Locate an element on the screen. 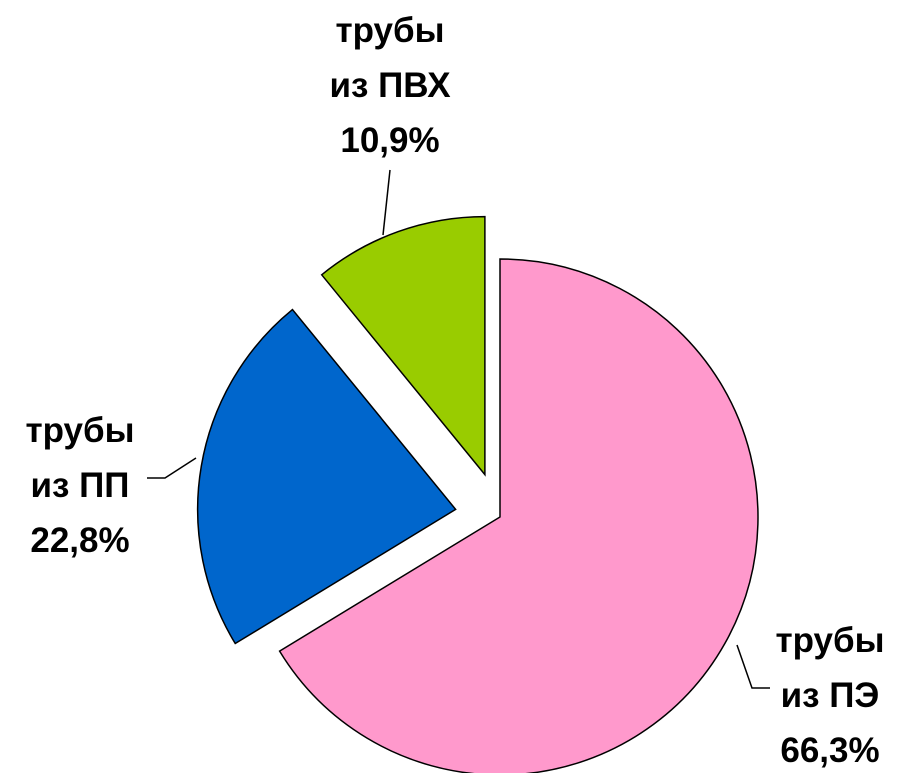  category-label: трубы из ПВХ is located at coordinates (390, 58).